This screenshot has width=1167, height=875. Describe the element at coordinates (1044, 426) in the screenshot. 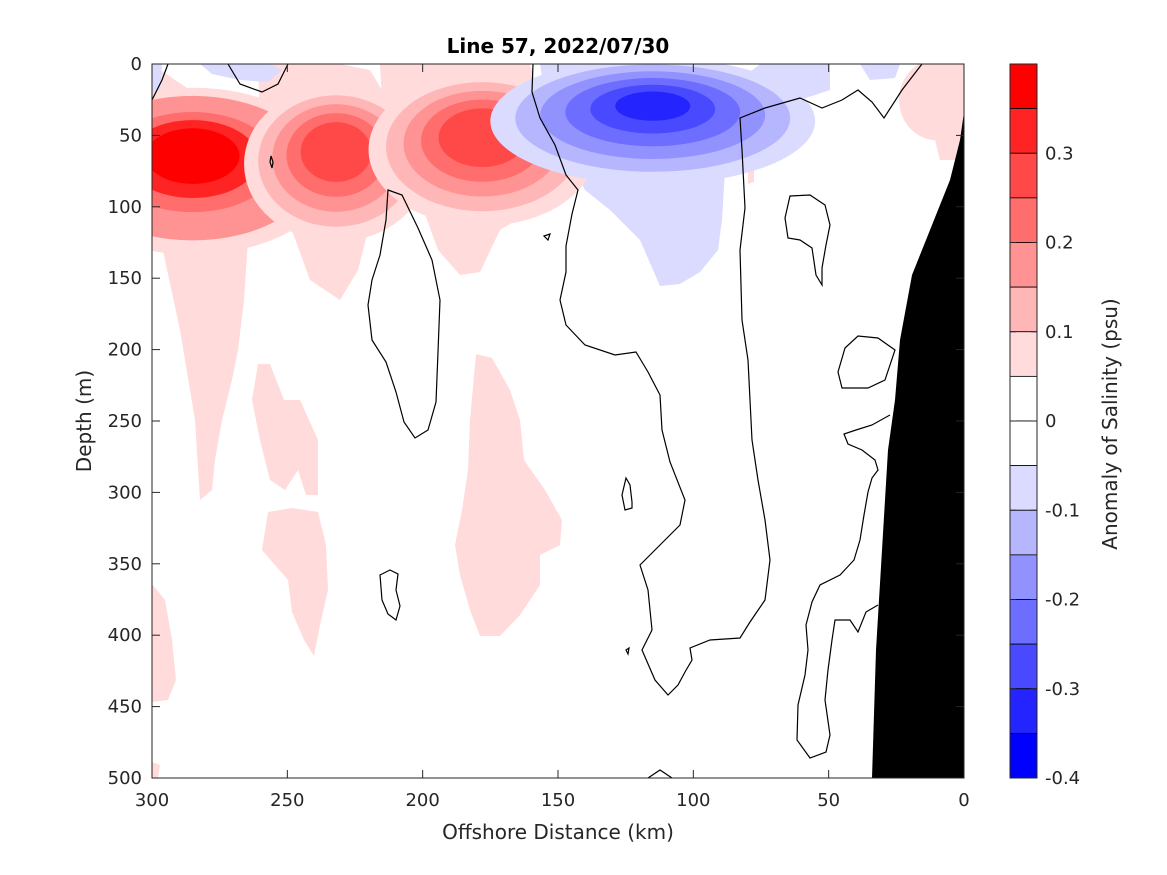

I see `colorbar: 0.3 0.2 0.1 0 -0.1 -0.2 -0.3 -0.4` at that location.